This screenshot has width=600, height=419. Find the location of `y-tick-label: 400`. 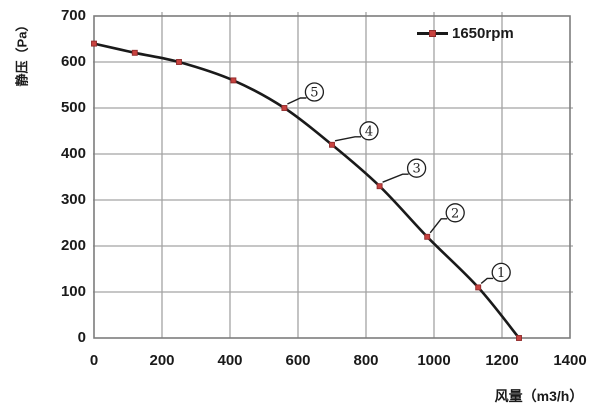

y-tick-label: 400 is located at coordinates (73, 153).